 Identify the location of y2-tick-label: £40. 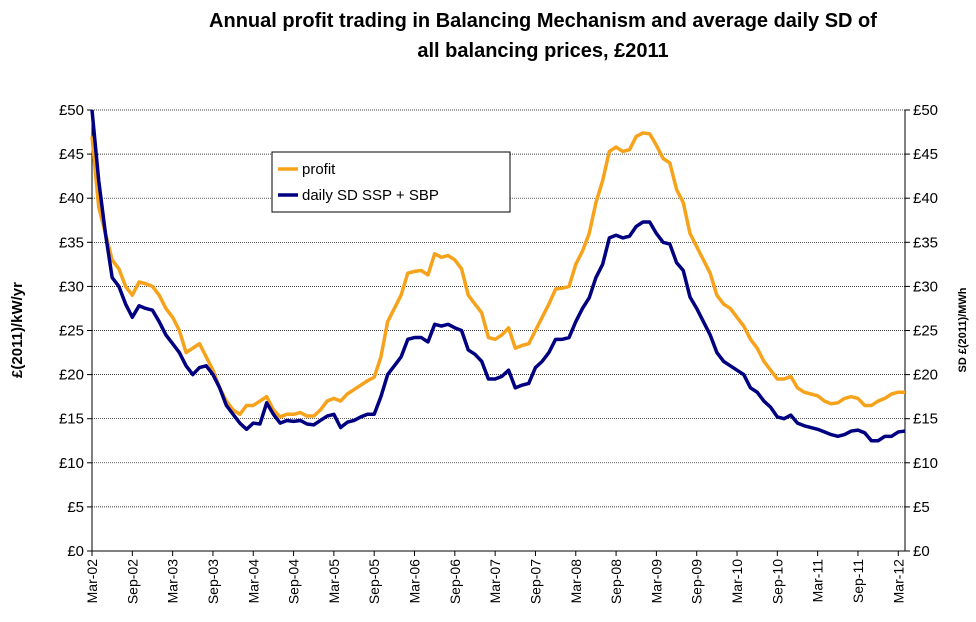
(925, 198).